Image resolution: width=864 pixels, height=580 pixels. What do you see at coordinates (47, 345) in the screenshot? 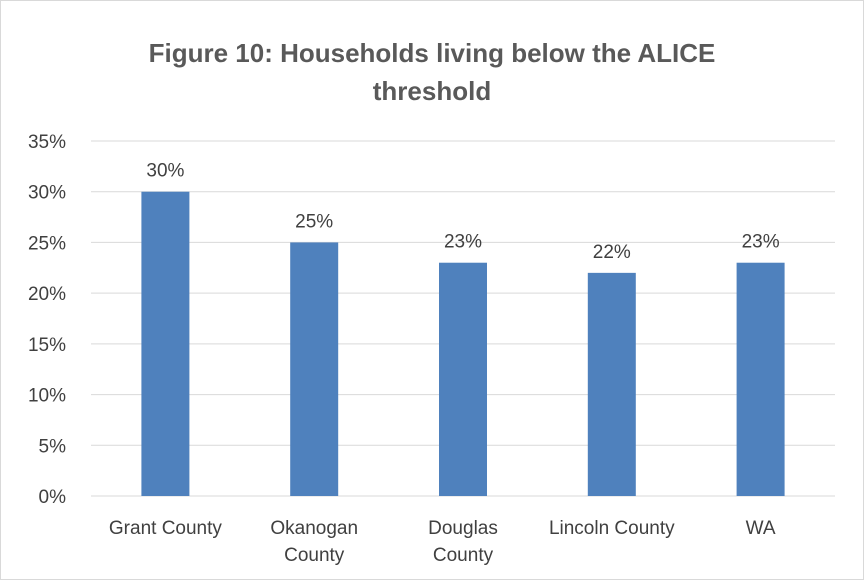
I see `y-tick-label: 15%` at bounding box center [47, 345].